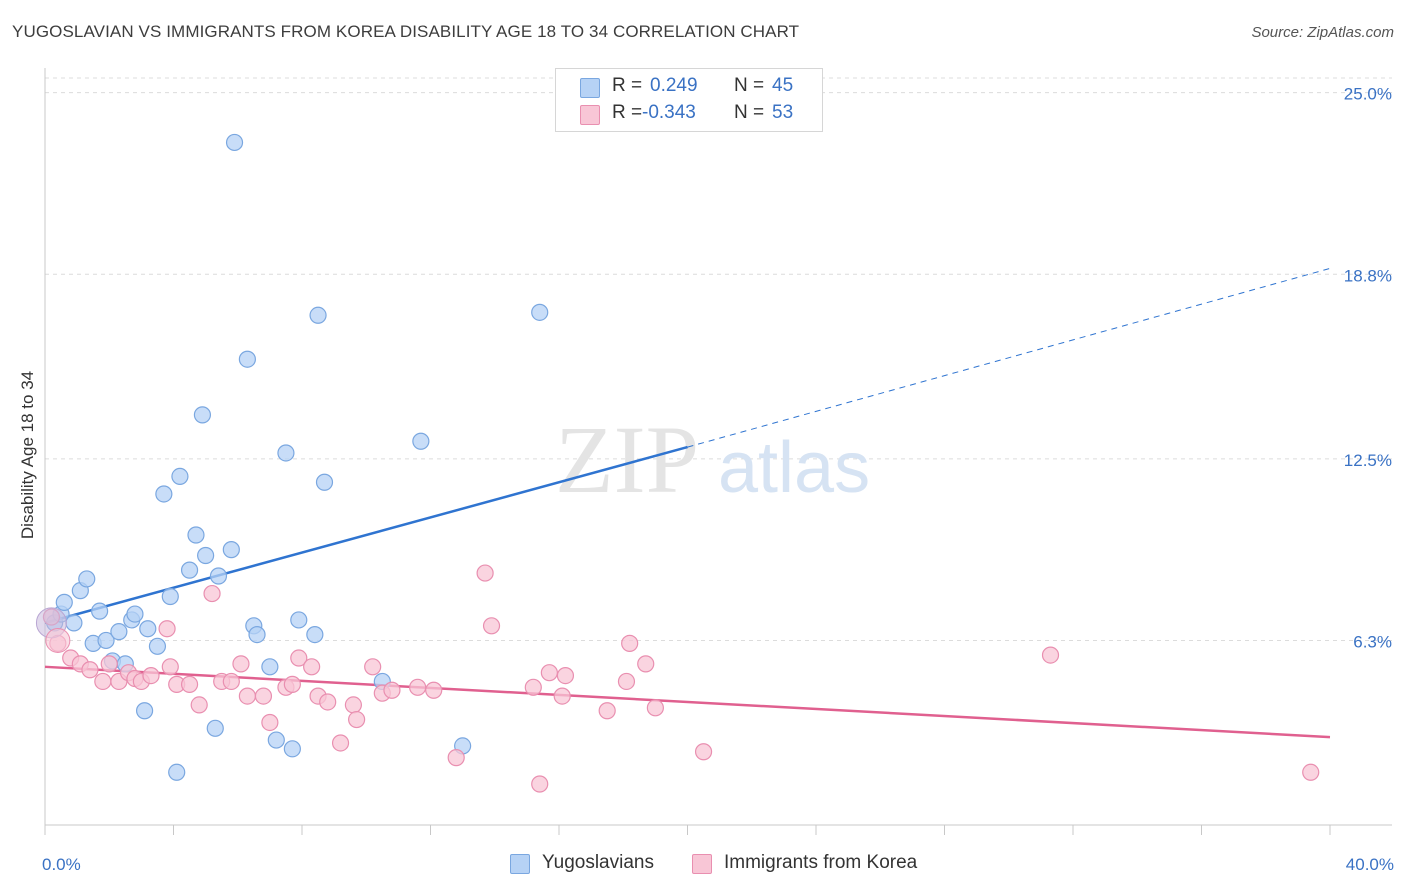 The image size is (1406, 892). I want to click on watermark-zip: ZIP, so click(627, 459).